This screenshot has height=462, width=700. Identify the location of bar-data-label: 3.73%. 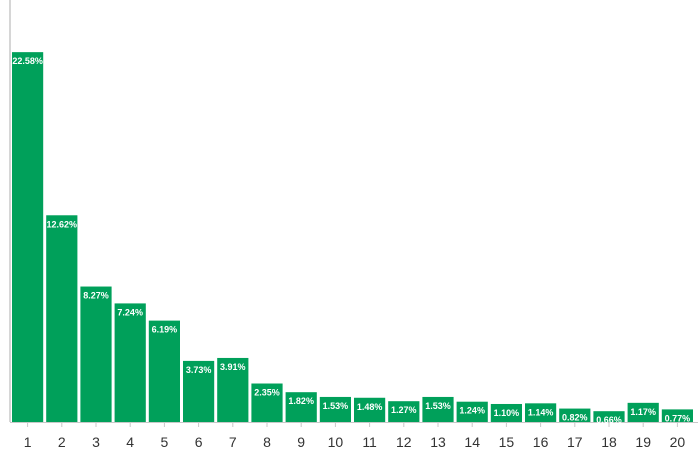
(199, 370).